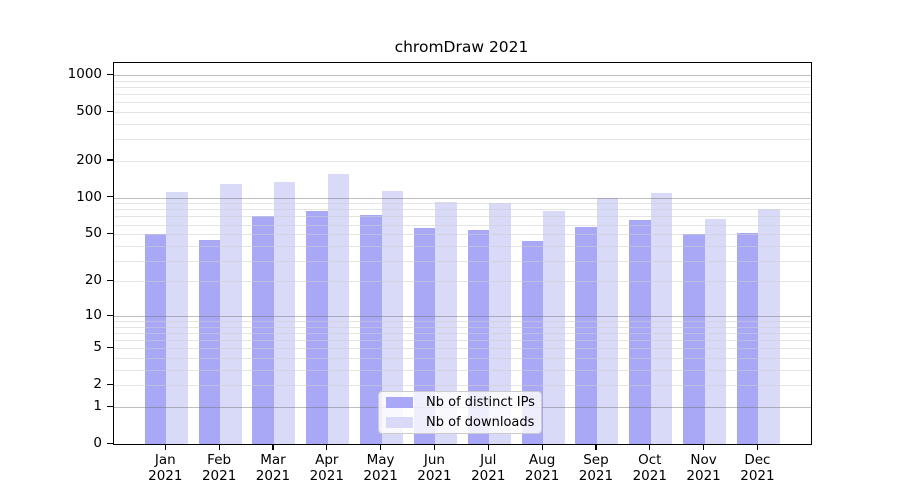 This screenshot has height=500, width=900. I want to click on x-tick-mark-nov, so click(704, 447).